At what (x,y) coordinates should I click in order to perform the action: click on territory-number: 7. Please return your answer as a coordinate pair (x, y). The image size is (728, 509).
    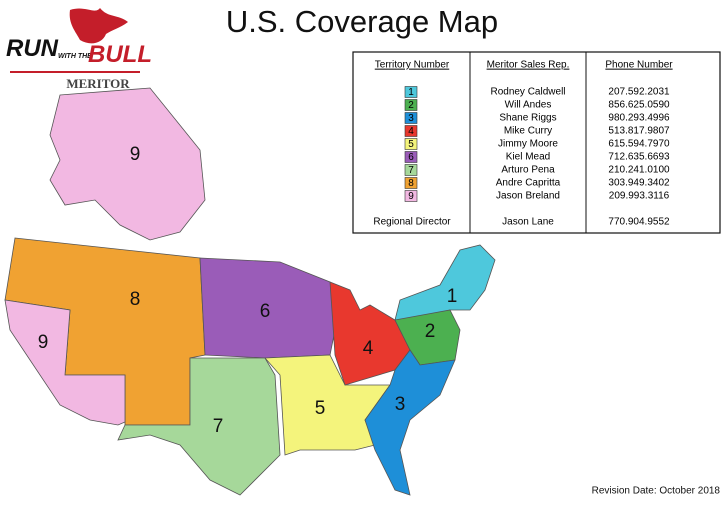
    Looking at the image, I should click on (411, 170).